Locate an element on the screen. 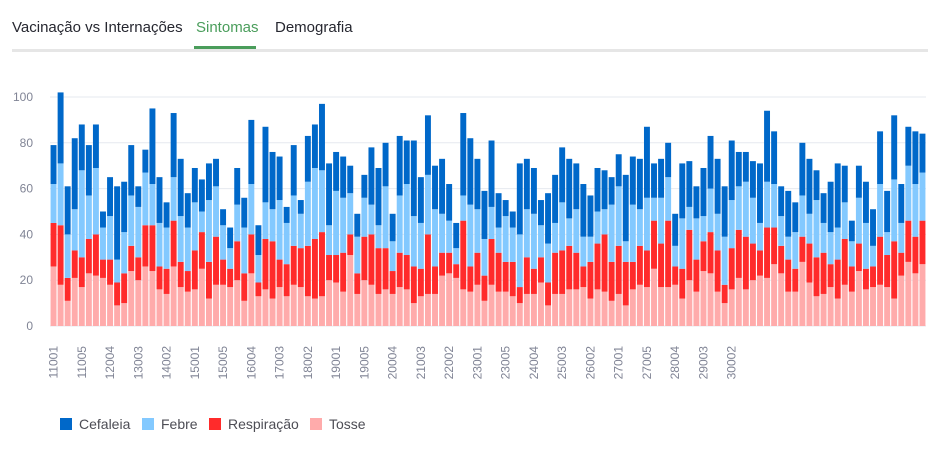  legend-item-cefaleia: Cefaleia is located at coordinates (95, 424).